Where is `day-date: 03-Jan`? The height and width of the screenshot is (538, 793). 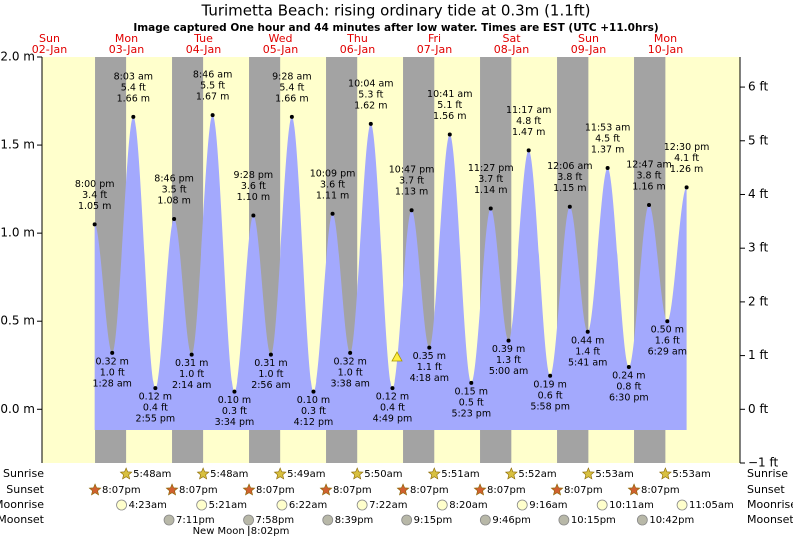 day-date: 03-Jan is located at coordinates (127, 49).